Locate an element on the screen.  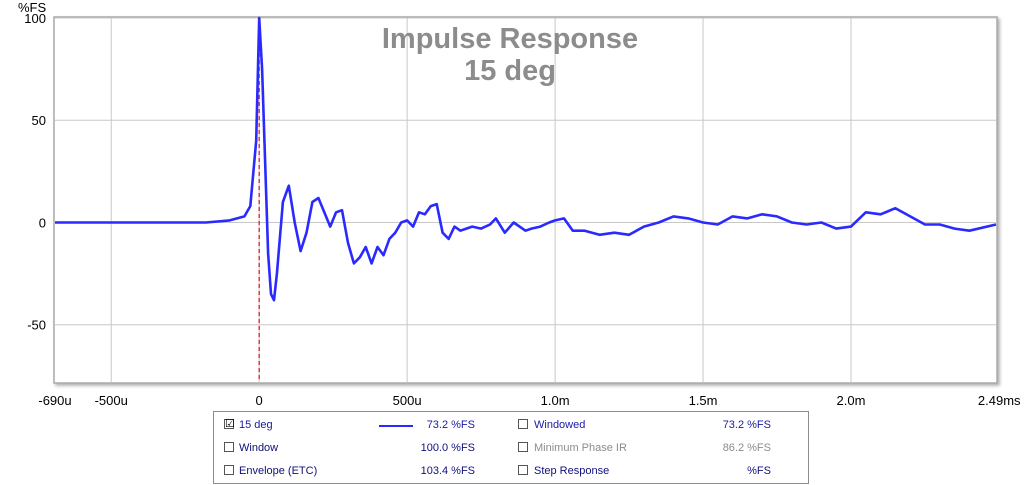
chart-title: Impulse Response is located at coordinates (510, 39).